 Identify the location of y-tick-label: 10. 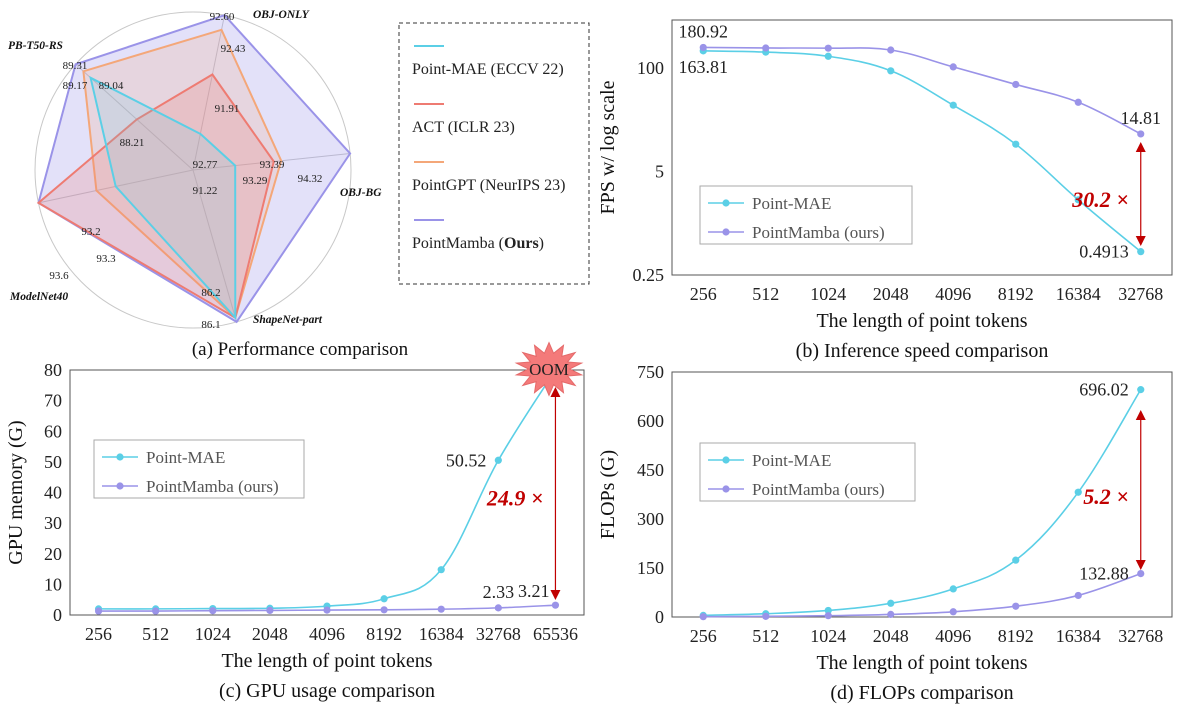
(53, 584).